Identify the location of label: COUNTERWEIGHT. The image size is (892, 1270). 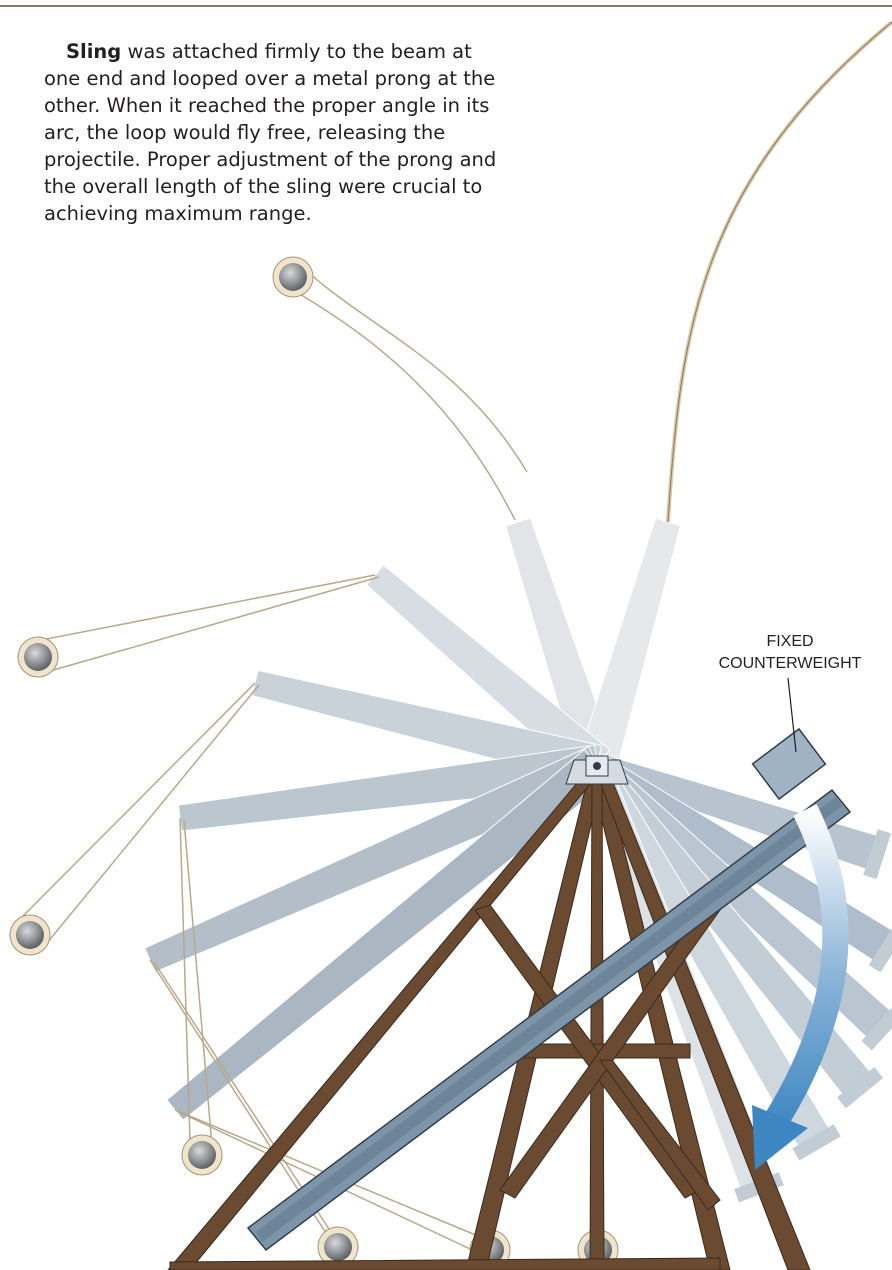
(790, 663).